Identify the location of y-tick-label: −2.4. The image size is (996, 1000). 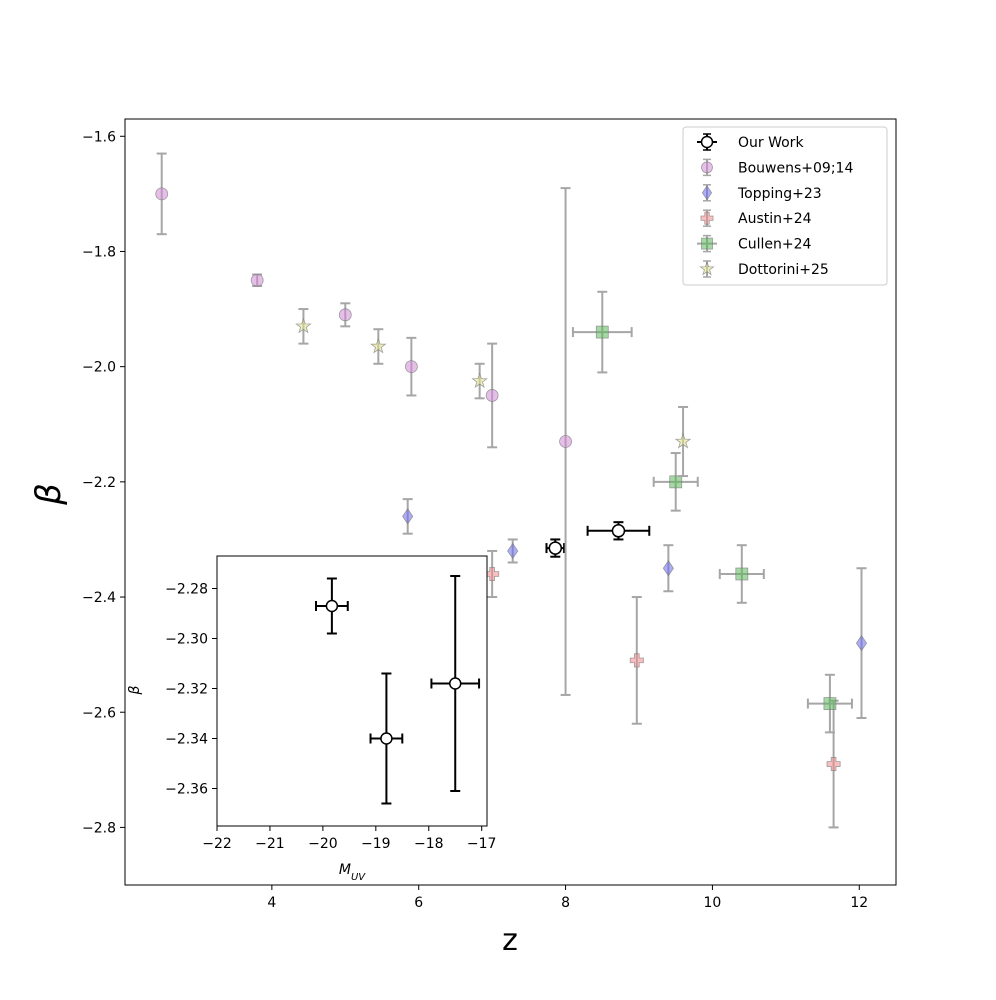
(99, 598).